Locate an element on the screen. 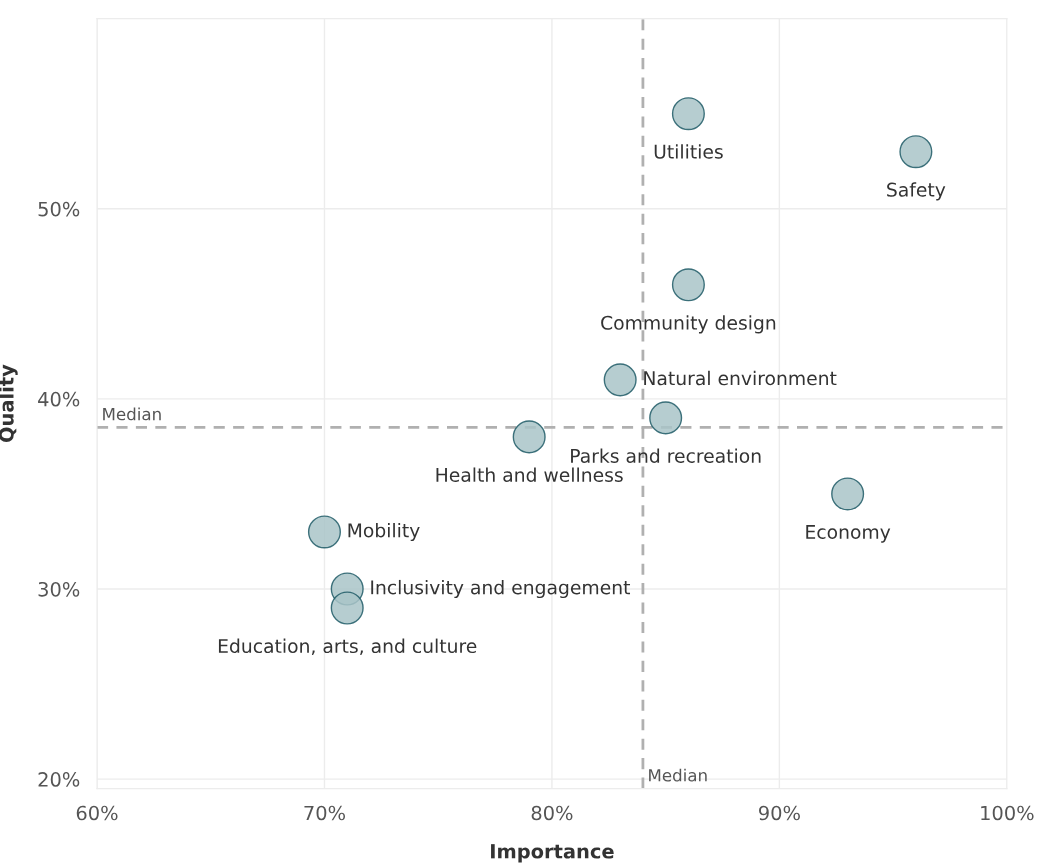  x-tick-label: 80% is located at coordinates (552, 813).